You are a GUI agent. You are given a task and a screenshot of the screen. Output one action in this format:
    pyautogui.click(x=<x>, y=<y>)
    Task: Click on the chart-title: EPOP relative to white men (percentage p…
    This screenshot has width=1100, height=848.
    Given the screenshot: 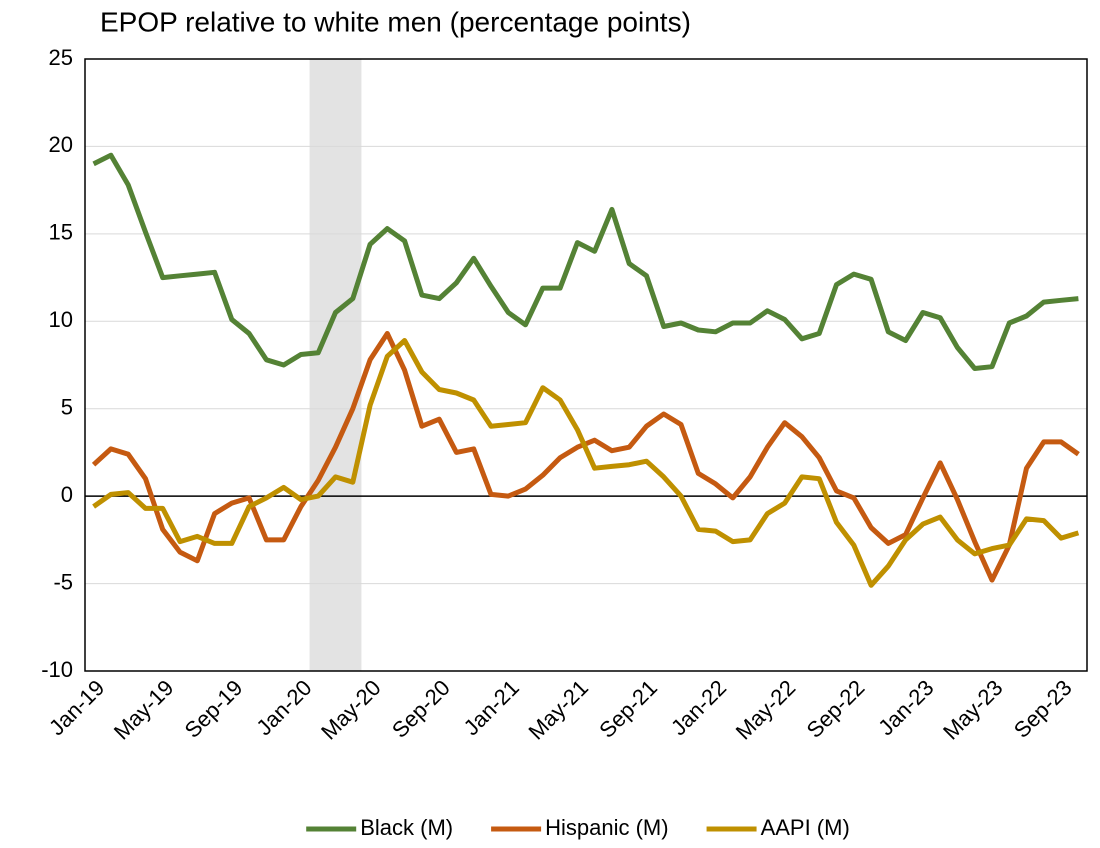 What is the action you would take?
    pyautogui.click(x=395, y=21)
    